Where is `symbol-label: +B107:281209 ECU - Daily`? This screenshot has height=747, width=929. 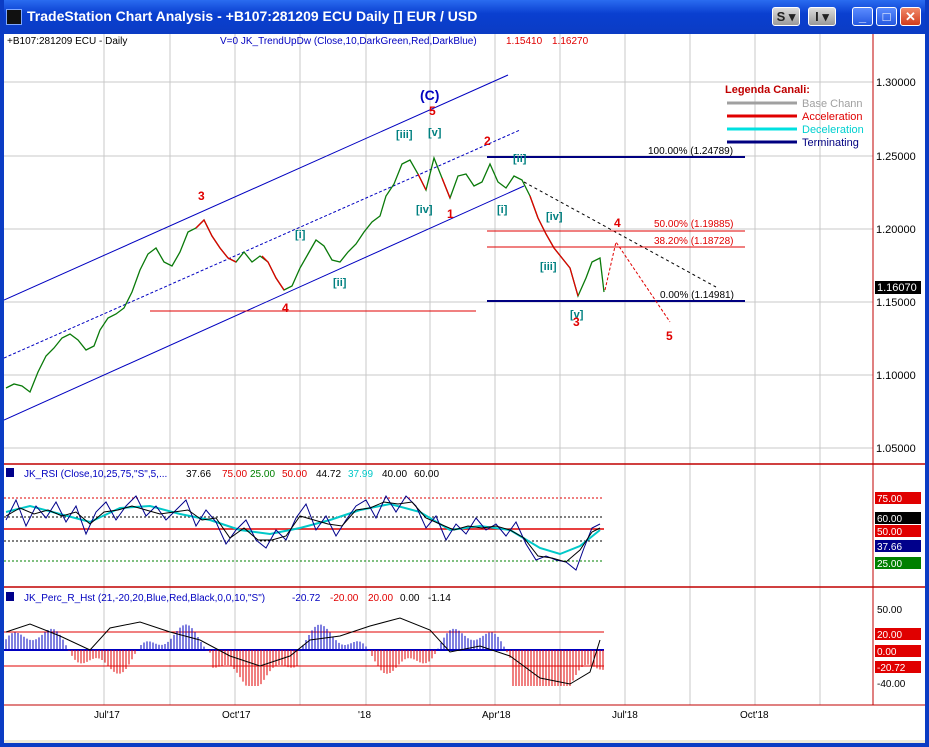
symbol-label: +B107:281209 ECU - Daily is located at coordinates (67, 41).